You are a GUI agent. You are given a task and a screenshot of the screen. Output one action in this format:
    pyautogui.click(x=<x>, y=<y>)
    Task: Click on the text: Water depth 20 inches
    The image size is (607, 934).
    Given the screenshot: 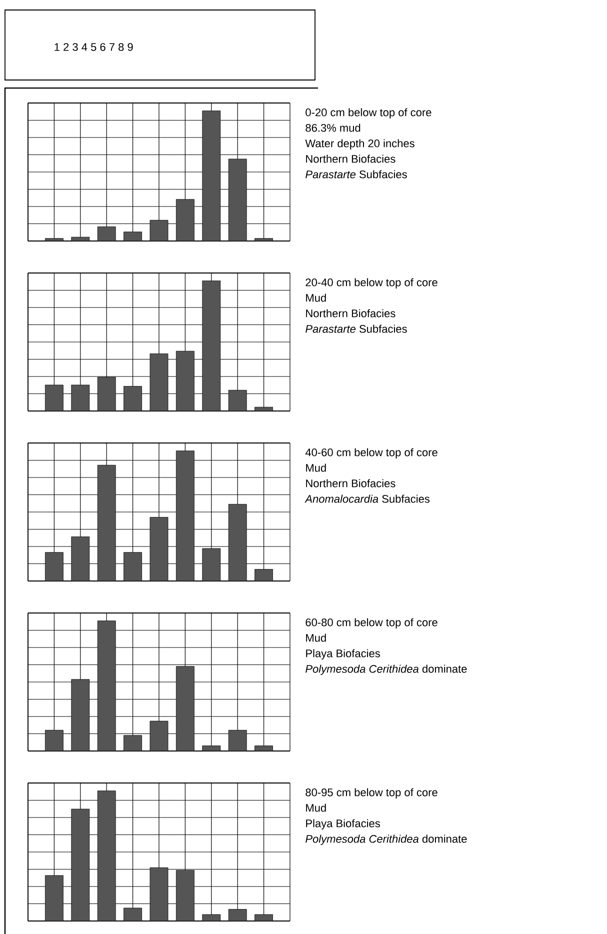 What is the action you would take?
    pyautogui.click(x=359, y=144)
    